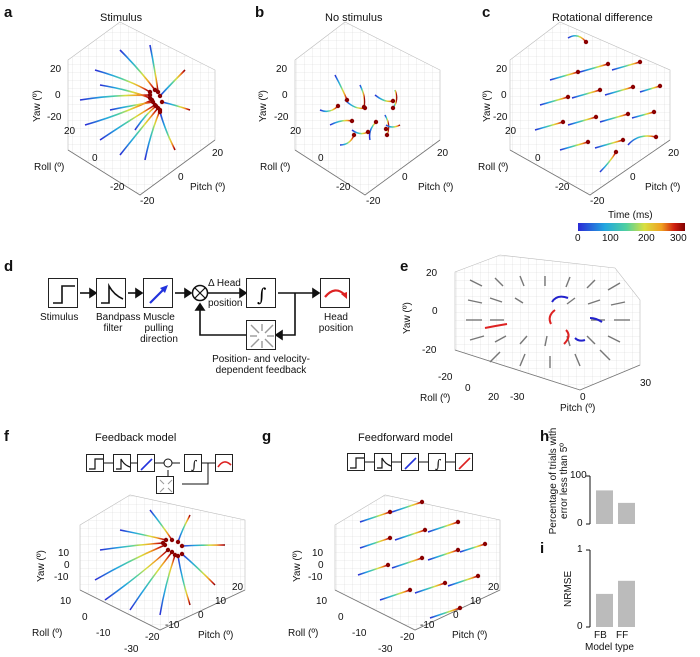  I want to click on panel-g-yaw-tick: 10, so click(318, 553).